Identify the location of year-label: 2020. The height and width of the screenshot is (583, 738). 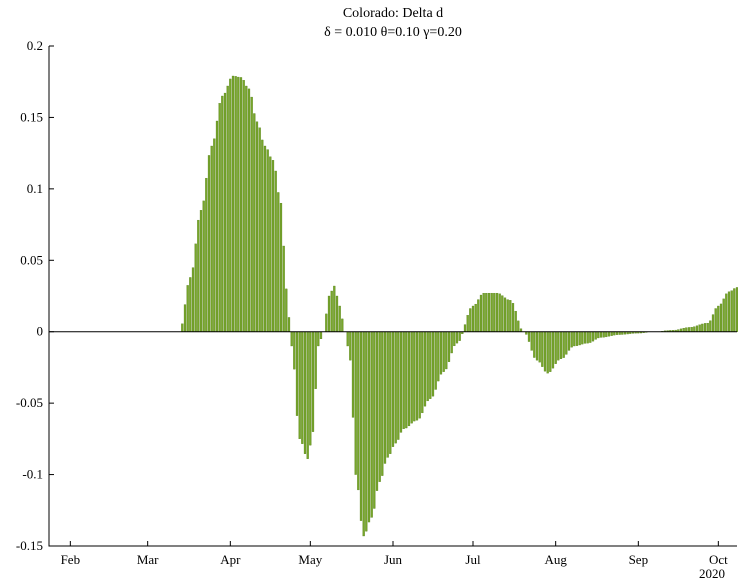
(712, 573).